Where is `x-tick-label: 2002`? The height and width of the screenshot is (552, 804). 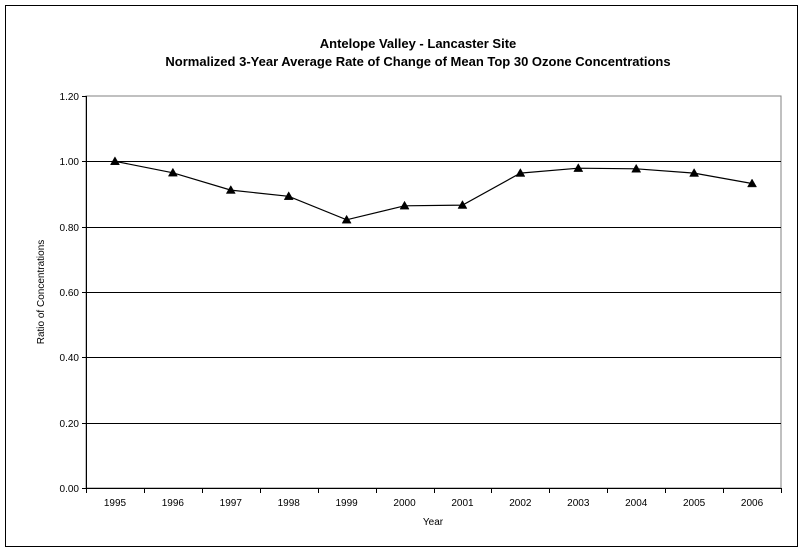 x-tick-label: 2002 is located at coordinates (520, 503).